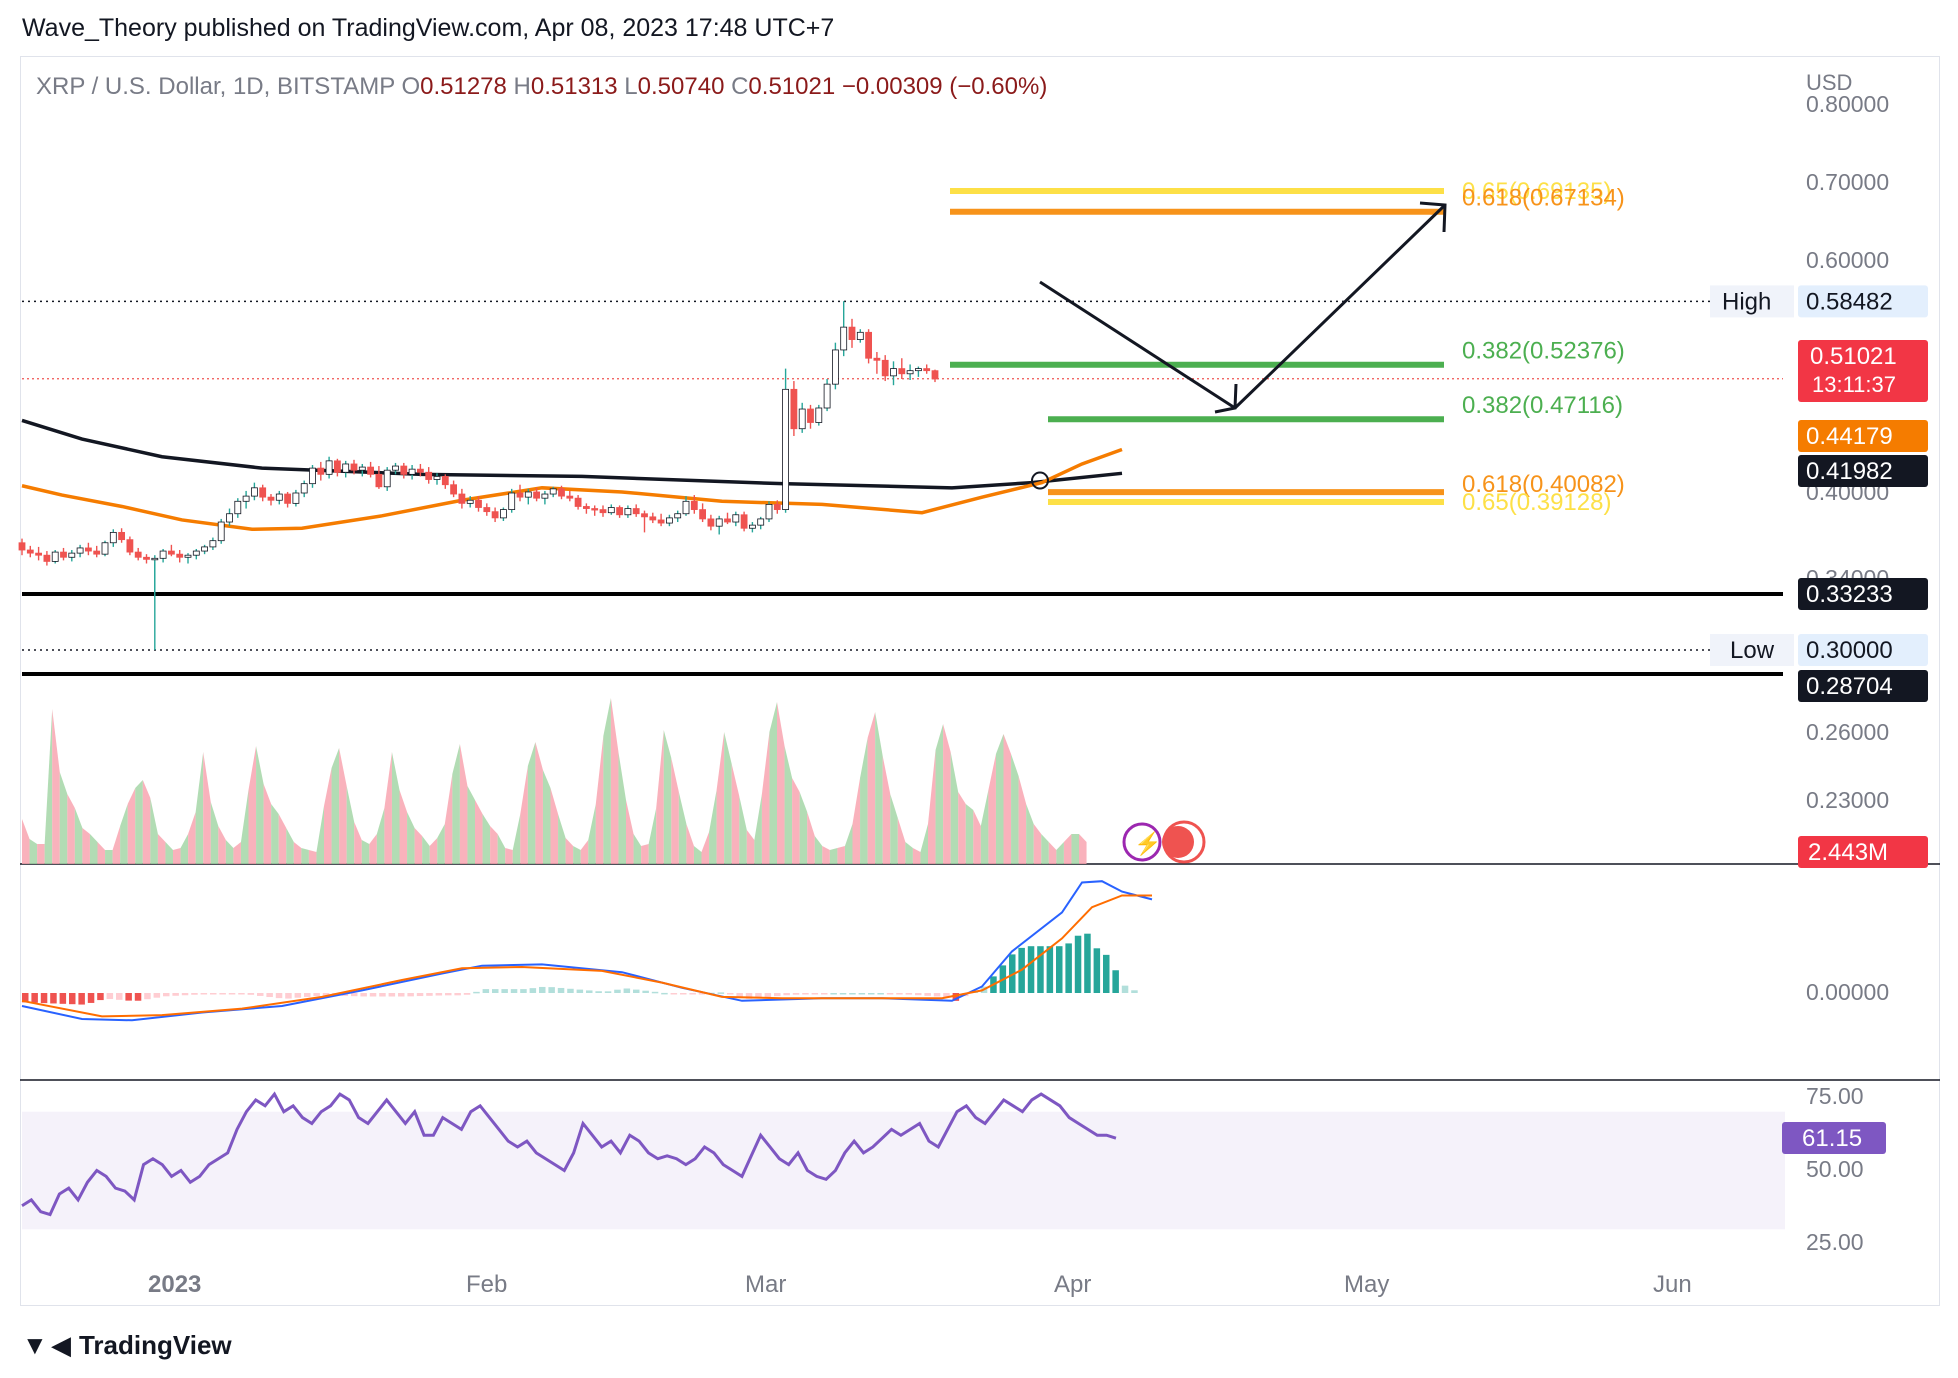  I want to click on brand-name: TradingView, so click(155, 1345).